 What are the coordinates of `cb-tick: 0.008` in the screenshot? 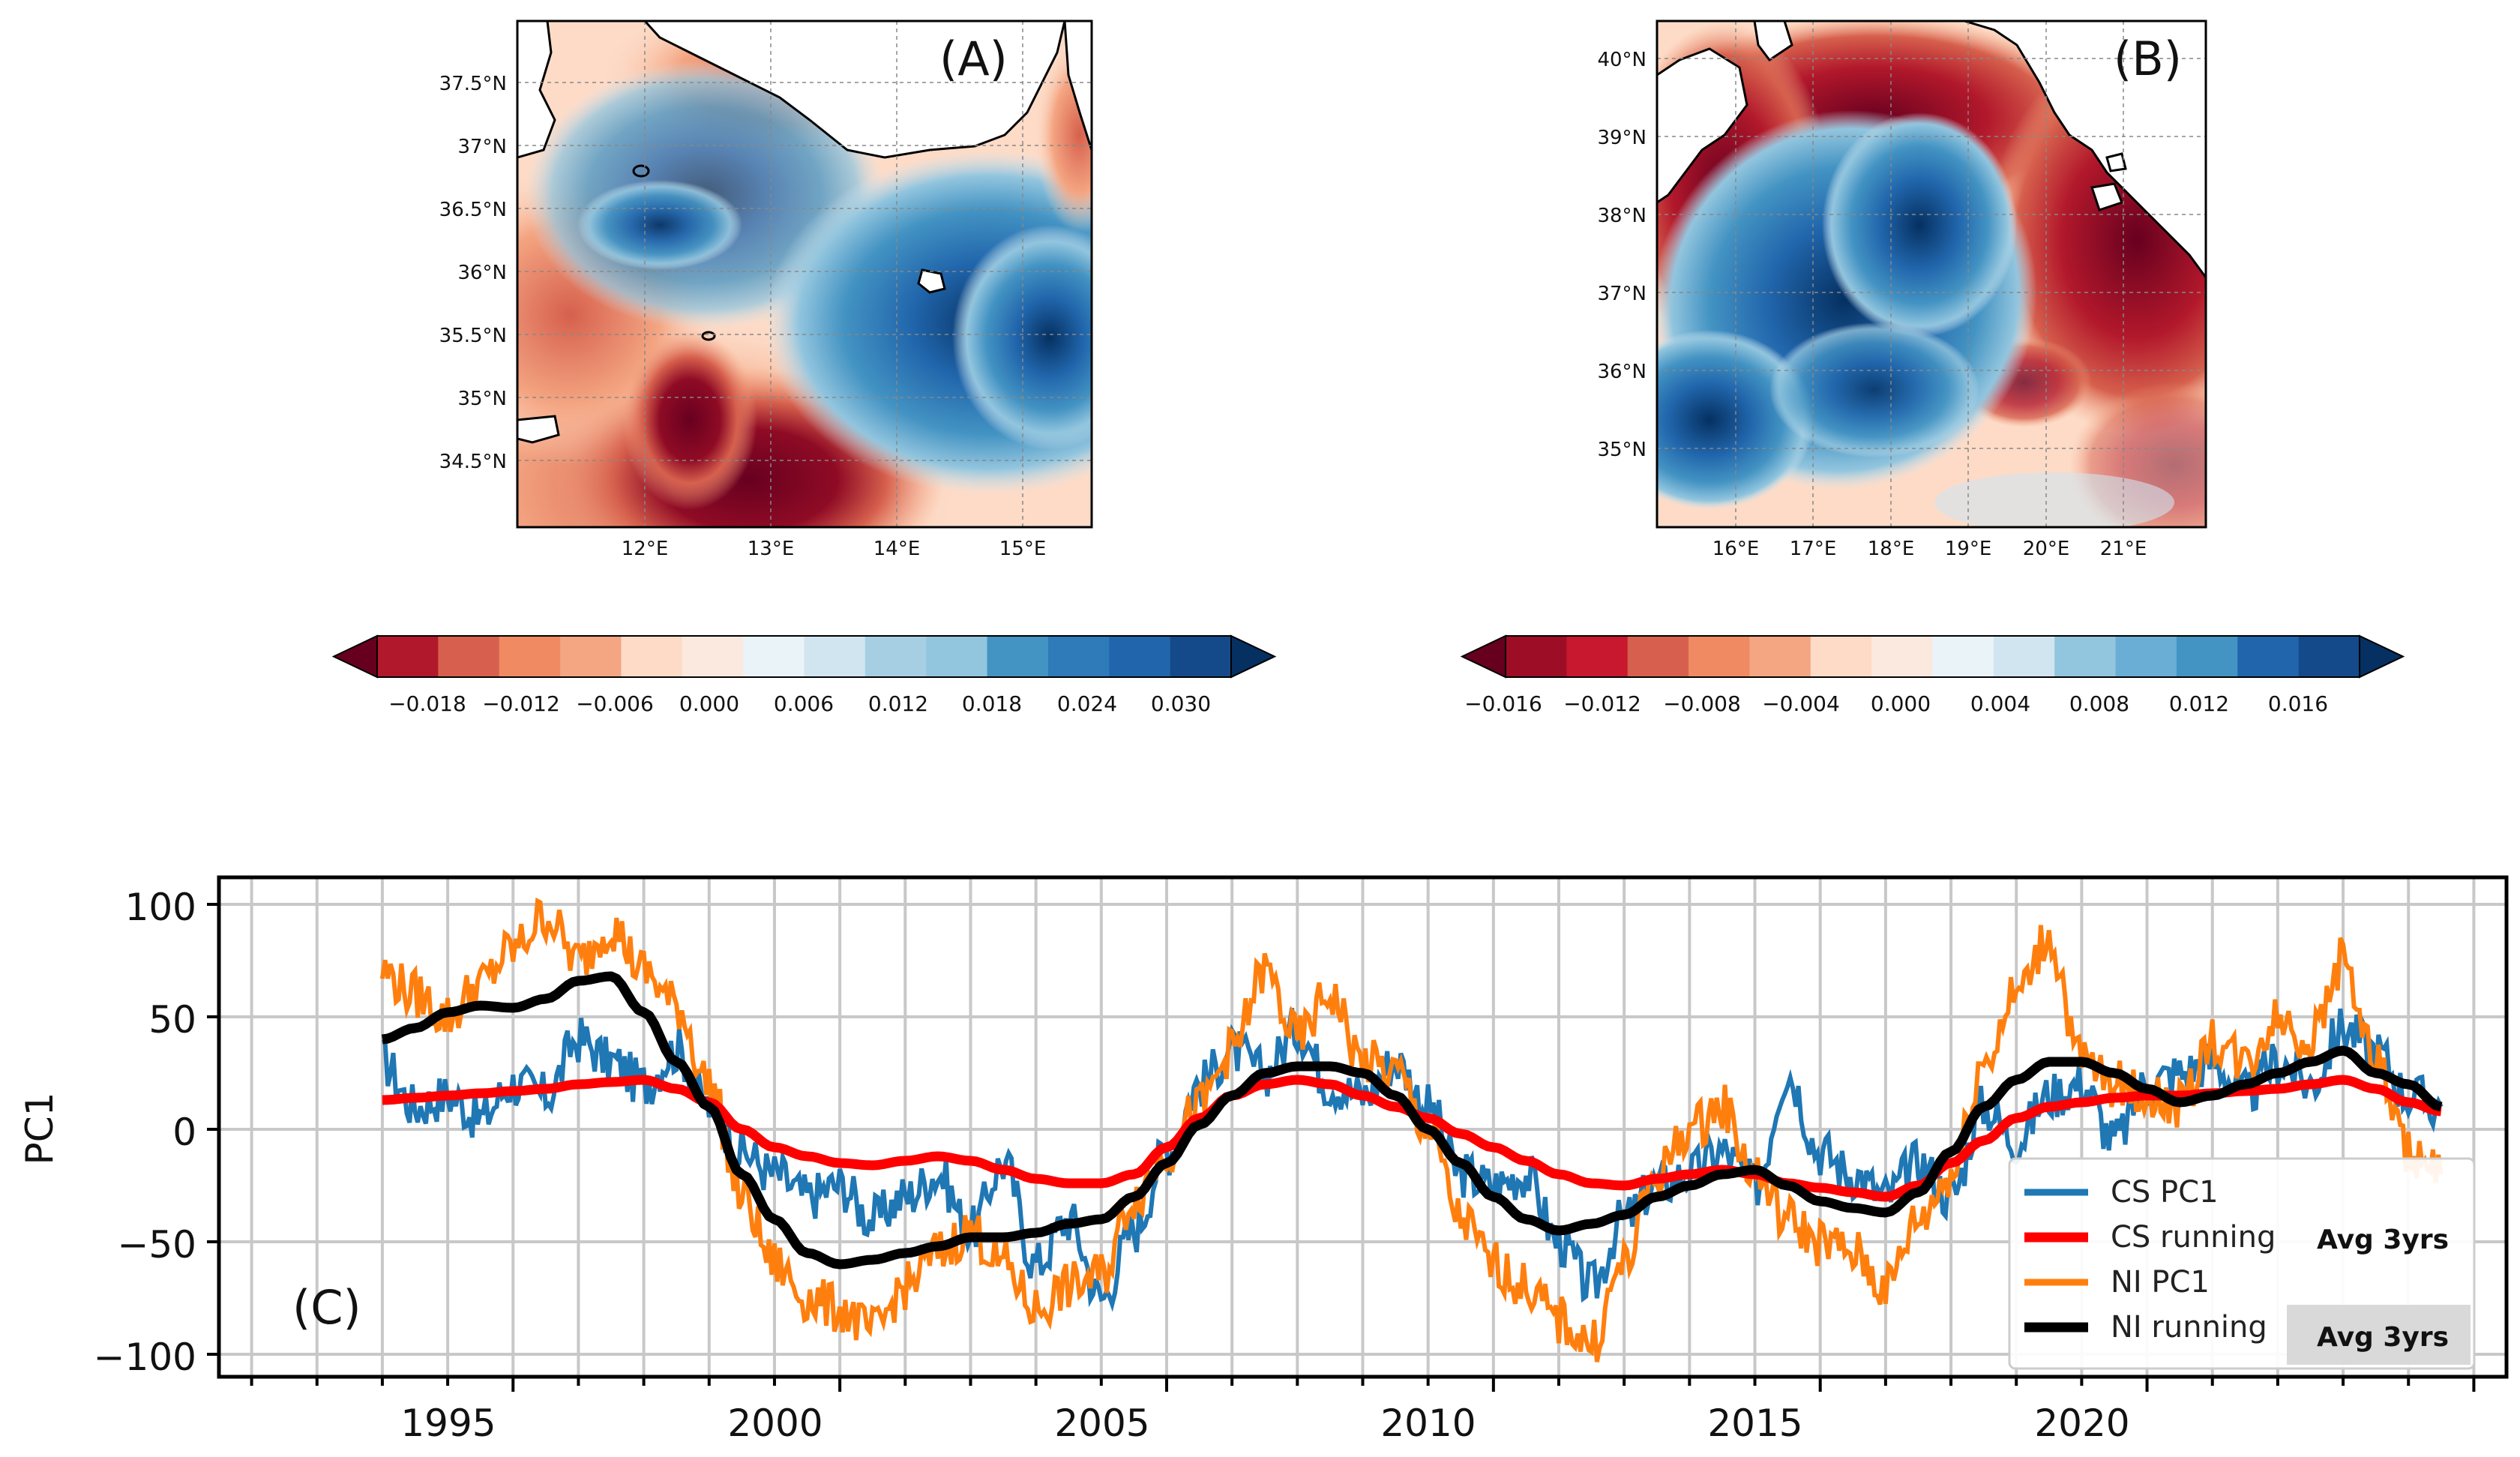 It's located at (2099, 703).